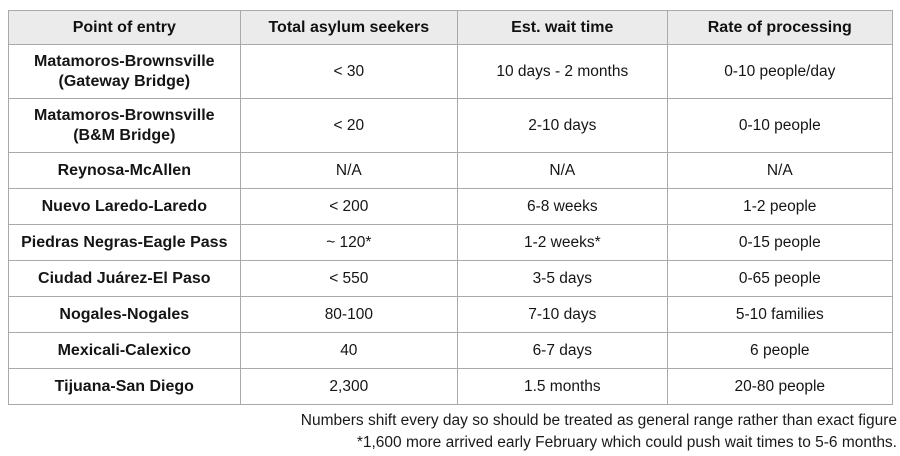 This screenshot has width=900, height=456. What do you see at coordinates (780, 350) in the screenshot?
I see `cell-rate-of-processing: 6 people` at bounding box center [780, 350].